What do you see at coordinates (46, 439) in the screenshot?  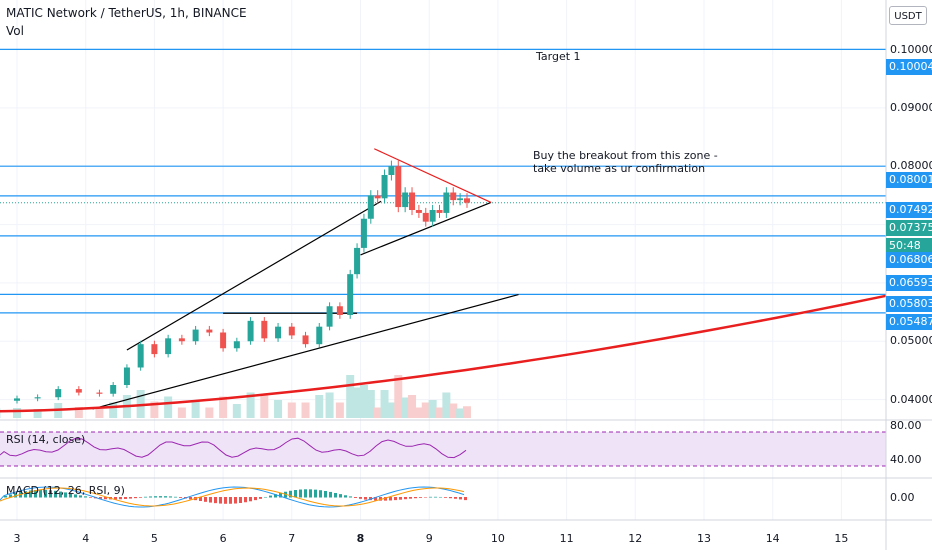 I see `rsi-label: RSI (14, close)` at bounding box center [46, 439].